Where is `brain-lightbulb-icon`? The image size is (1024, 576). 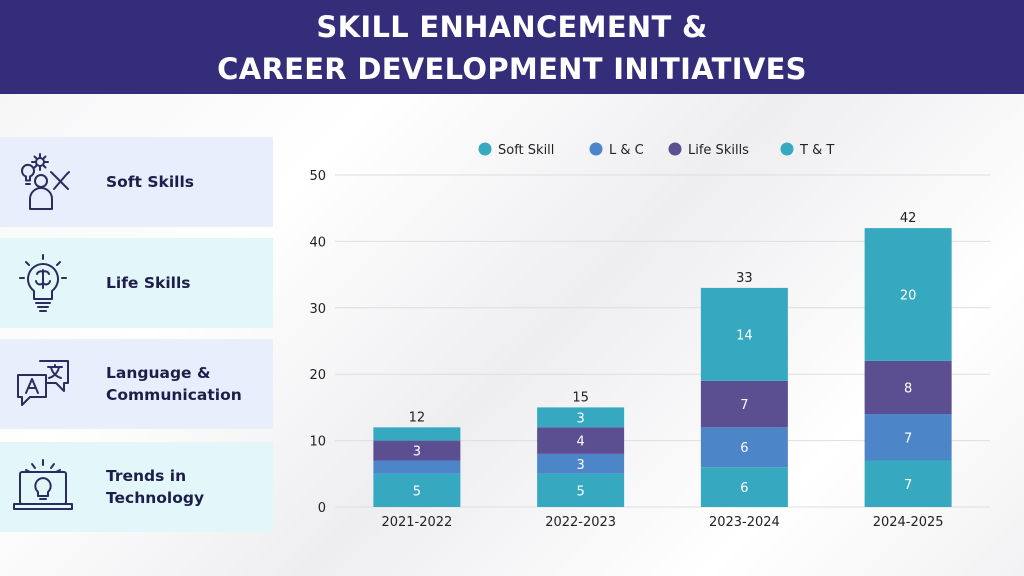
brain-lightbulb-icon is located at coordinates (43, 283).